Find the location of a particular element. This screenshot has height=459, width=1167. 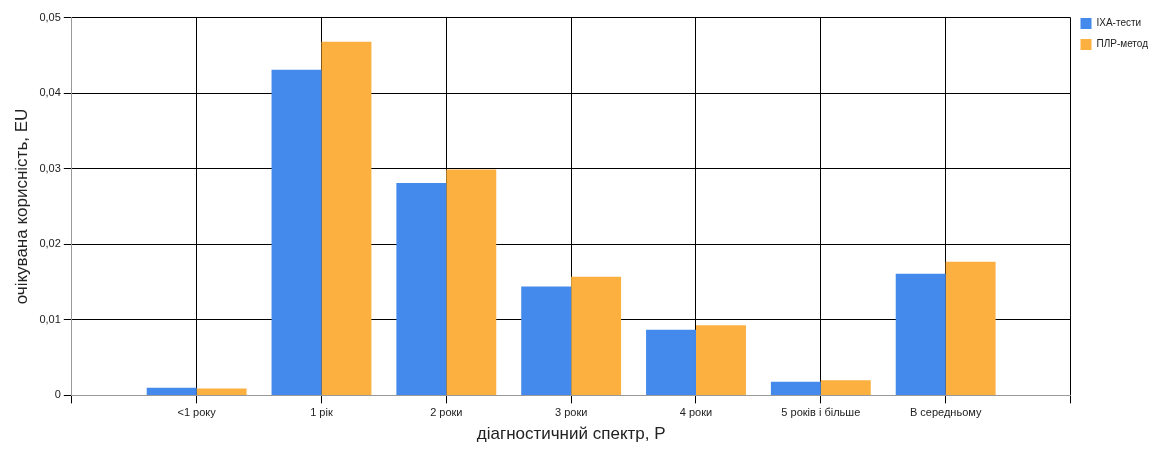

x-tick-label: 2 роки is located at coordinates (446, 412).